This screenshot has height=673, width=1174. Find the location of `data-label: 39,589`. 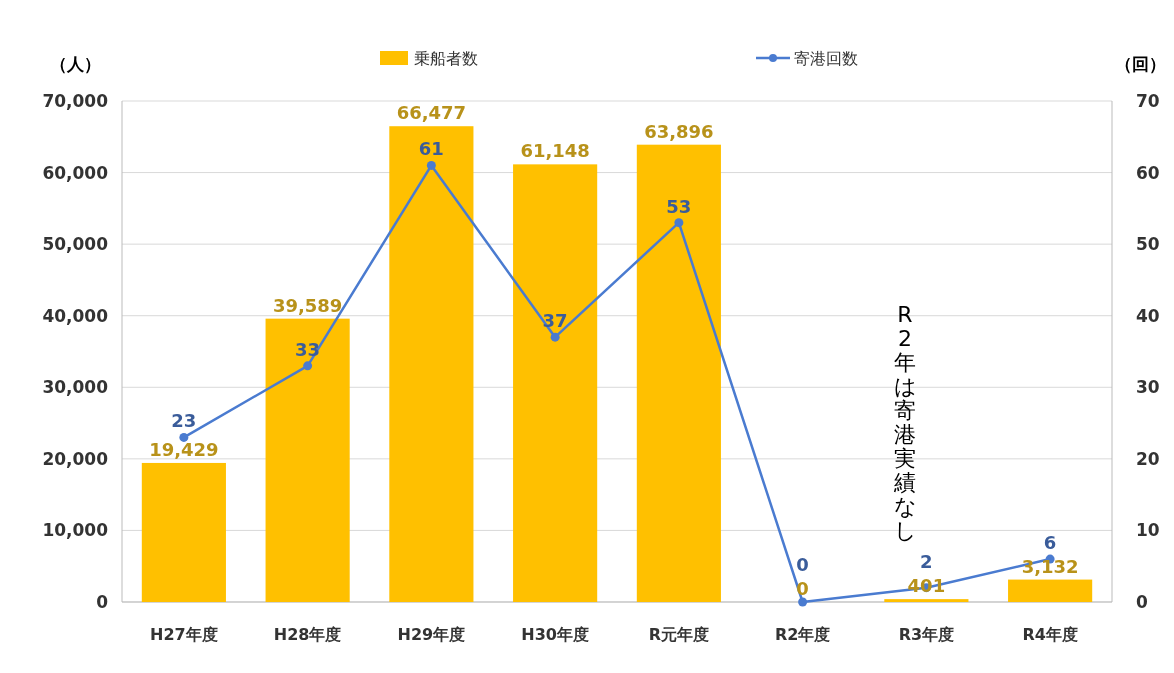

data-label: 39,589 is located at coordinates (307, 305).